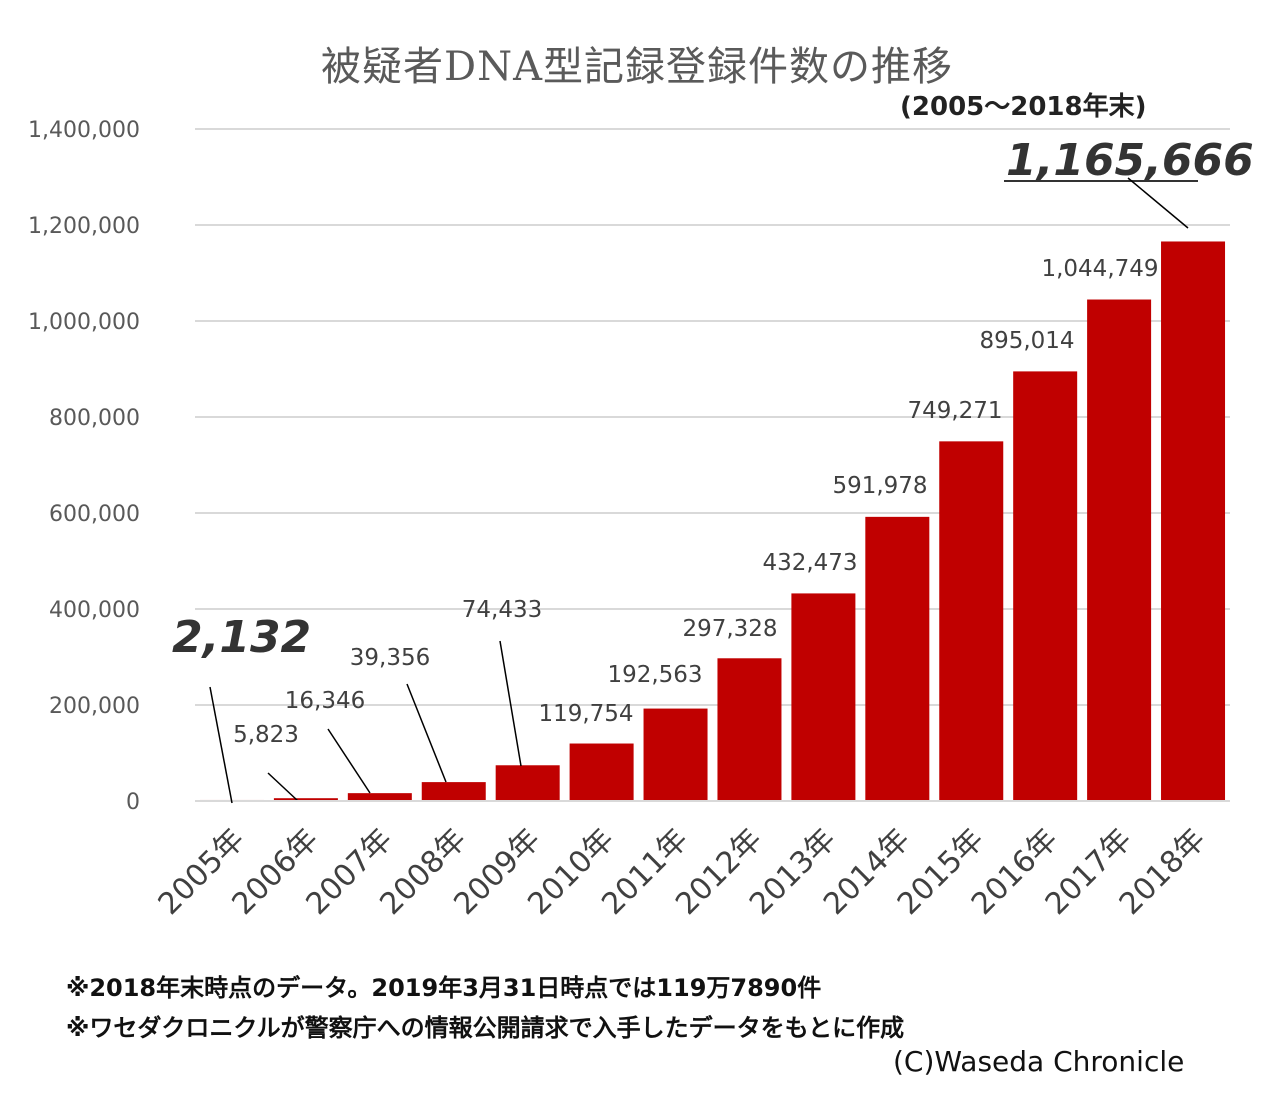 The width and height of the screenshot is (1274, 1108). Describe the element at coordinates (654, 675) in the screenshot. I see `data-label: 192,563` at that location.